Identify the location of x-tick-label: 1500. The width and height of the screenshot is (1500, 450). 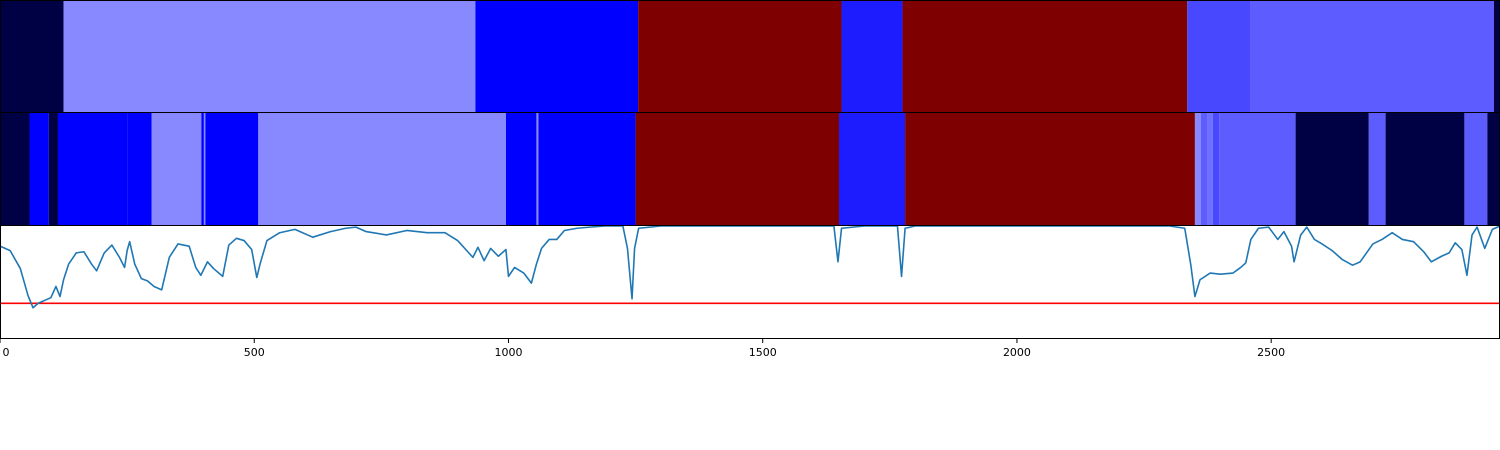
(763, 352).